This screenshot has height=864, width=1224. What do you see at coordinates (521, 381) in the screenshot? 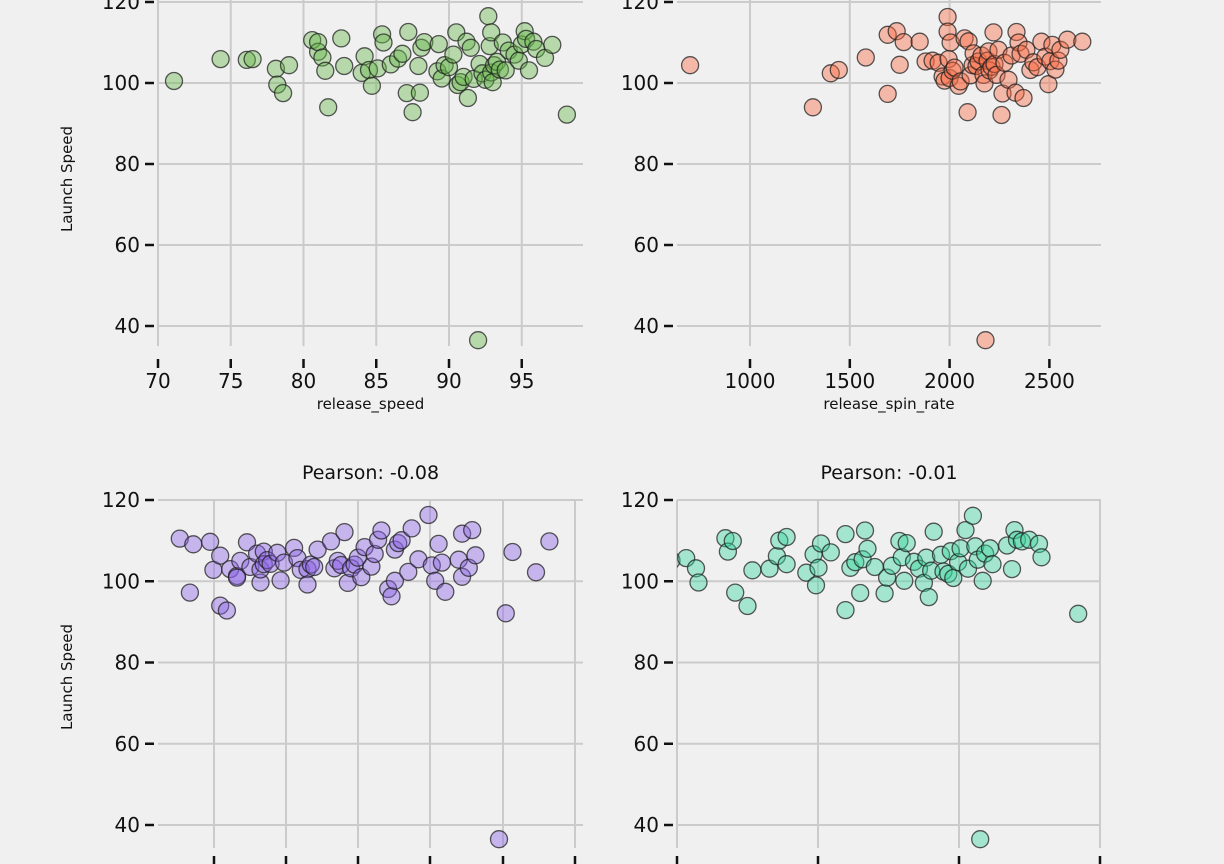
I see `x-tick-label: 95` at bounding box center [521, 381].